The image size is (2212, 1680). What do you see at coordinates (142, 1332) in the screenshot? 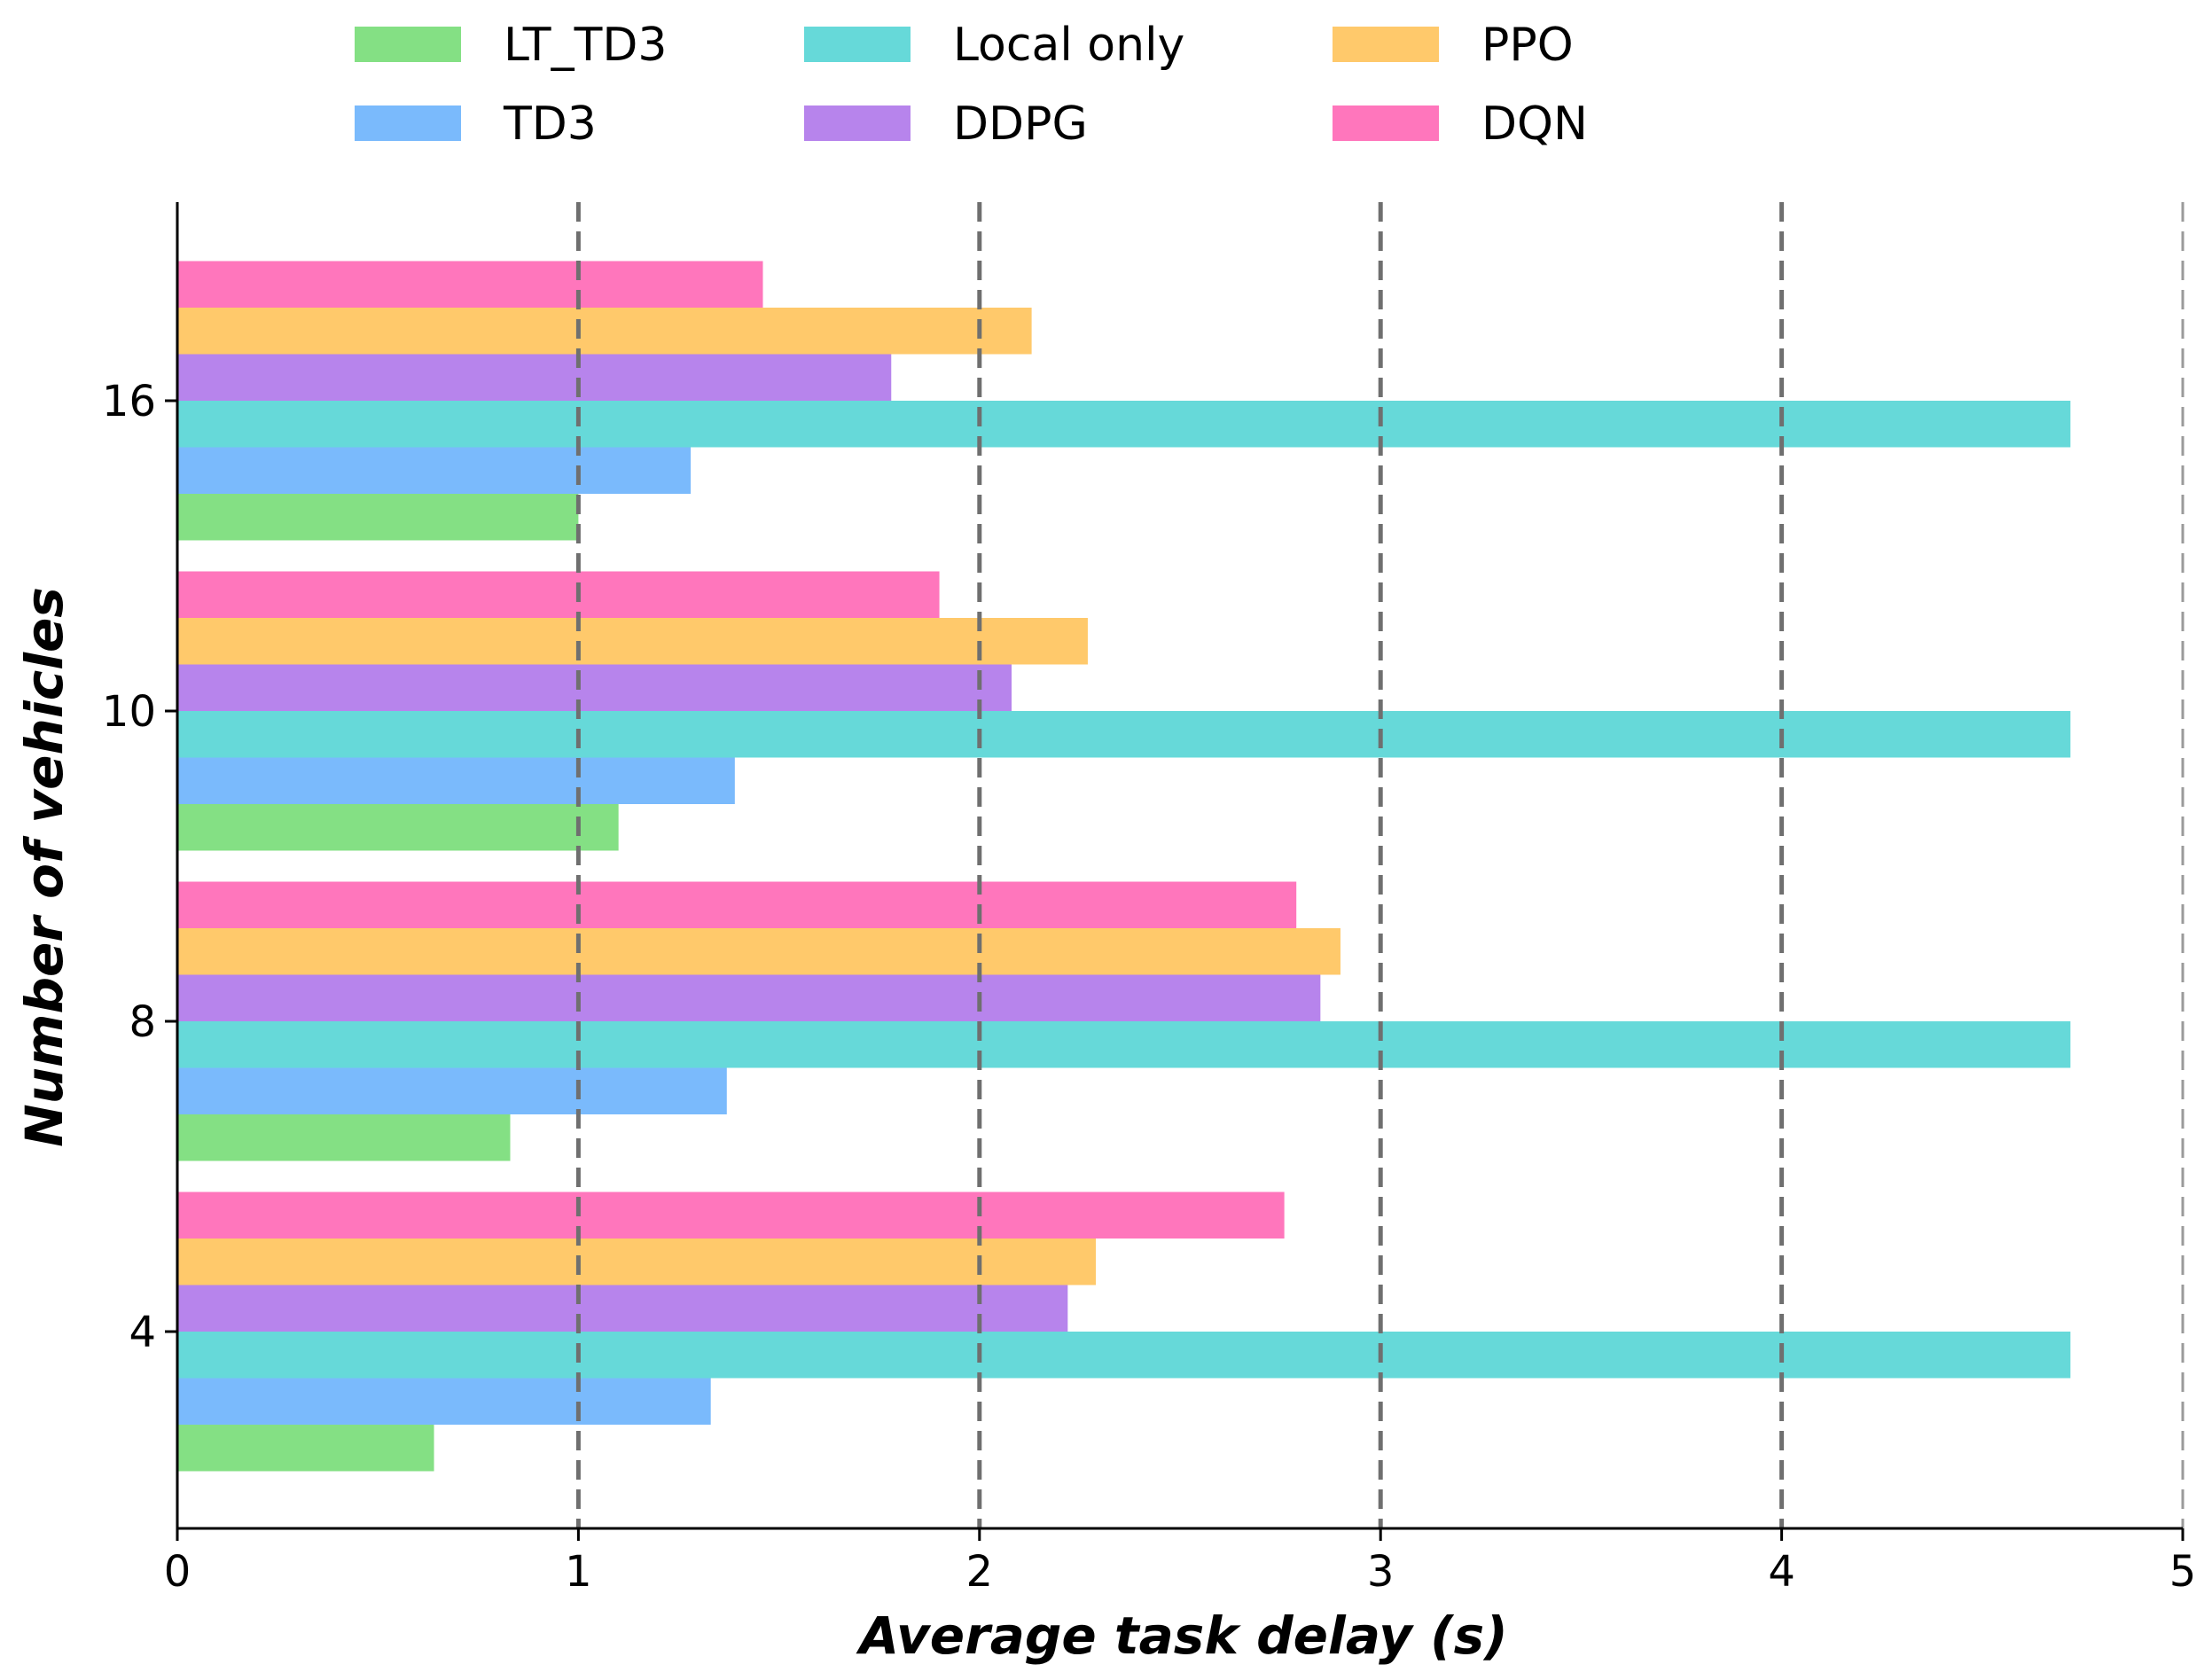
I see `y-tick-label: 4` at bounding box center [142, 1332].